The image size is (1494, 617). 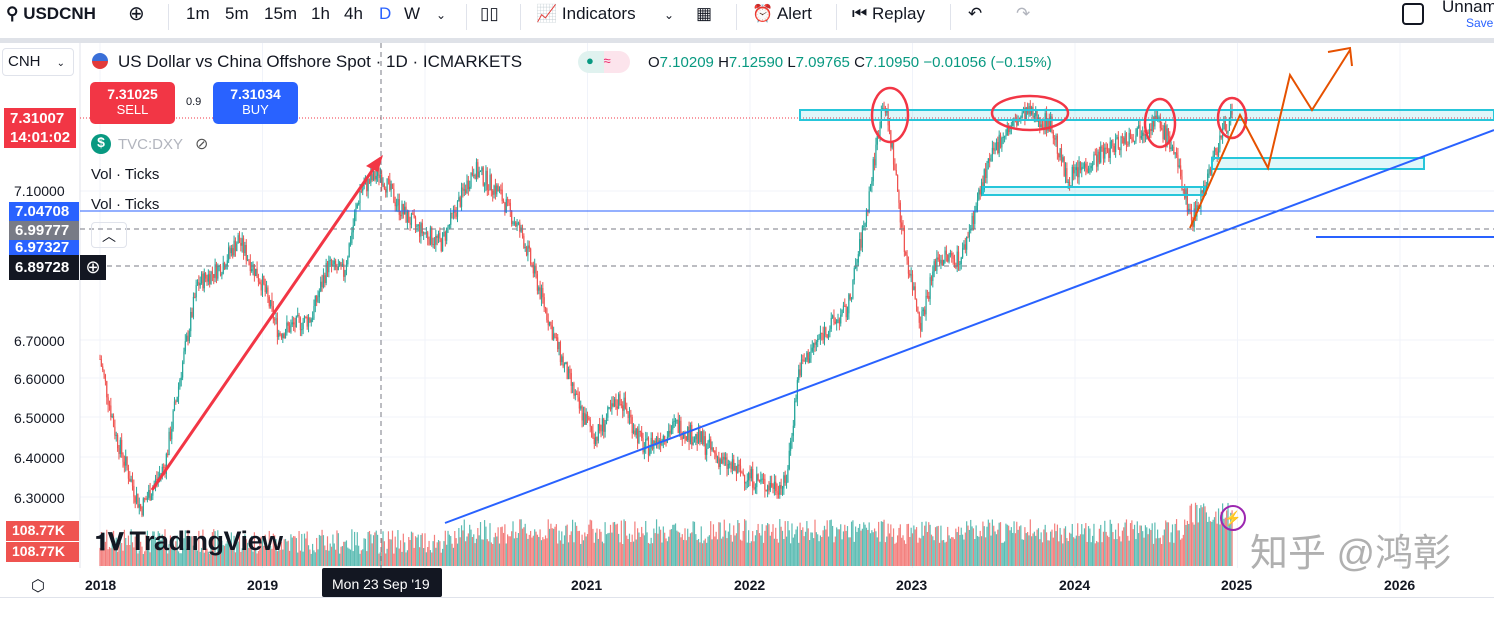 What do you see at coordinates (38, 586) in the screenshot?
I see `settings-icon: ⬡` at bounding box center [38, 586].